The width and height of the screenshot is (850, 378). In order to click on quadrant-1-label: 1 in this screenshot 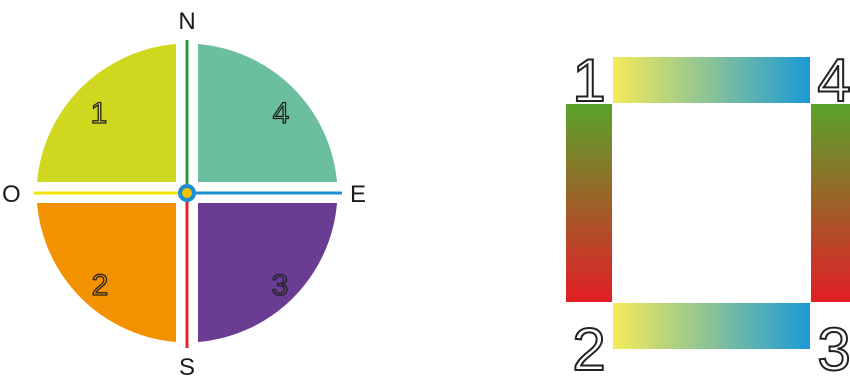, I will do `click(99, 113)`.